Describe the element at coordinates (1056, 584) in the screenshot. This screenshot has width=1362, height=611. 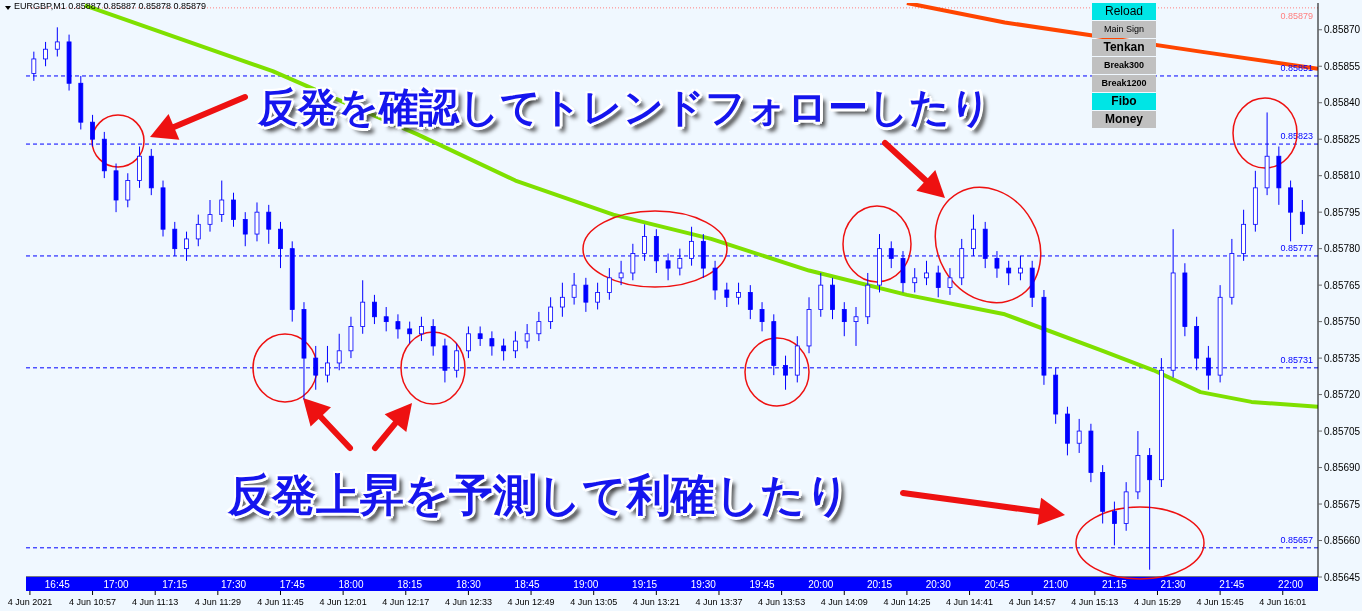
I see `x2-tick-label: 21:00` at that location.